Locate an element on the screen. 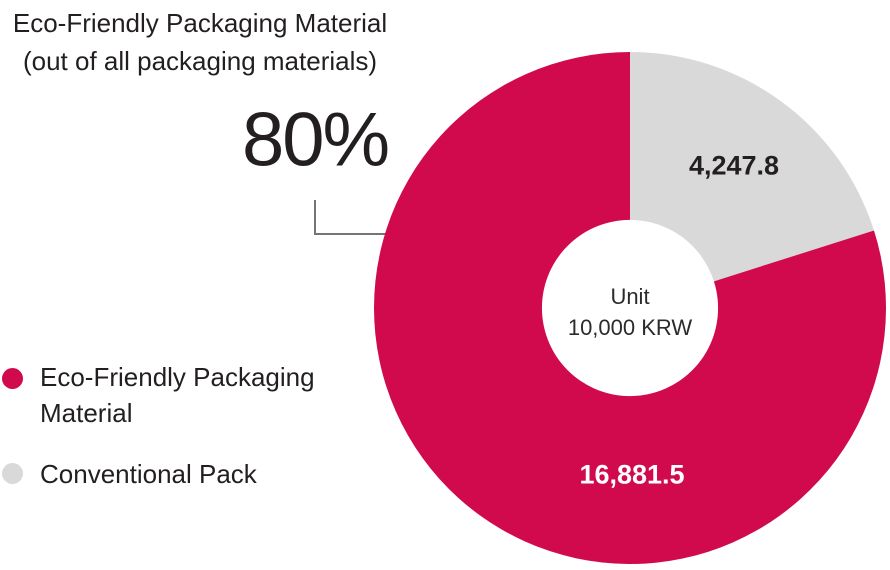  percent-callout: 80% is located at coordinates (315, 140).